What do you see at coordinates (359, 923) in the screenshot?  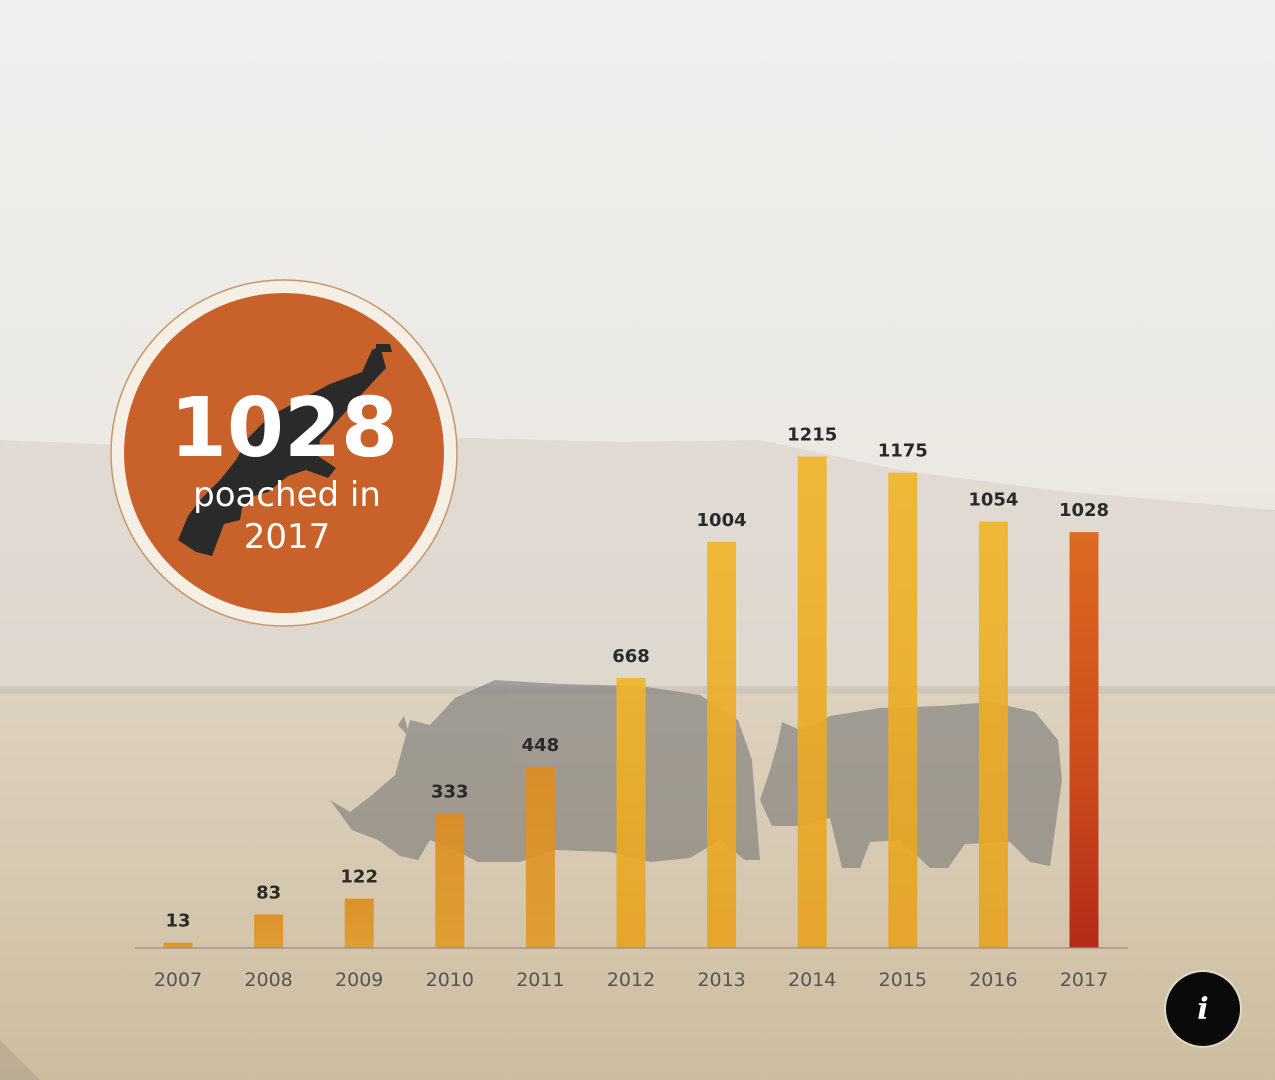 I see `bar-2009` at bounding box center [359, 923].